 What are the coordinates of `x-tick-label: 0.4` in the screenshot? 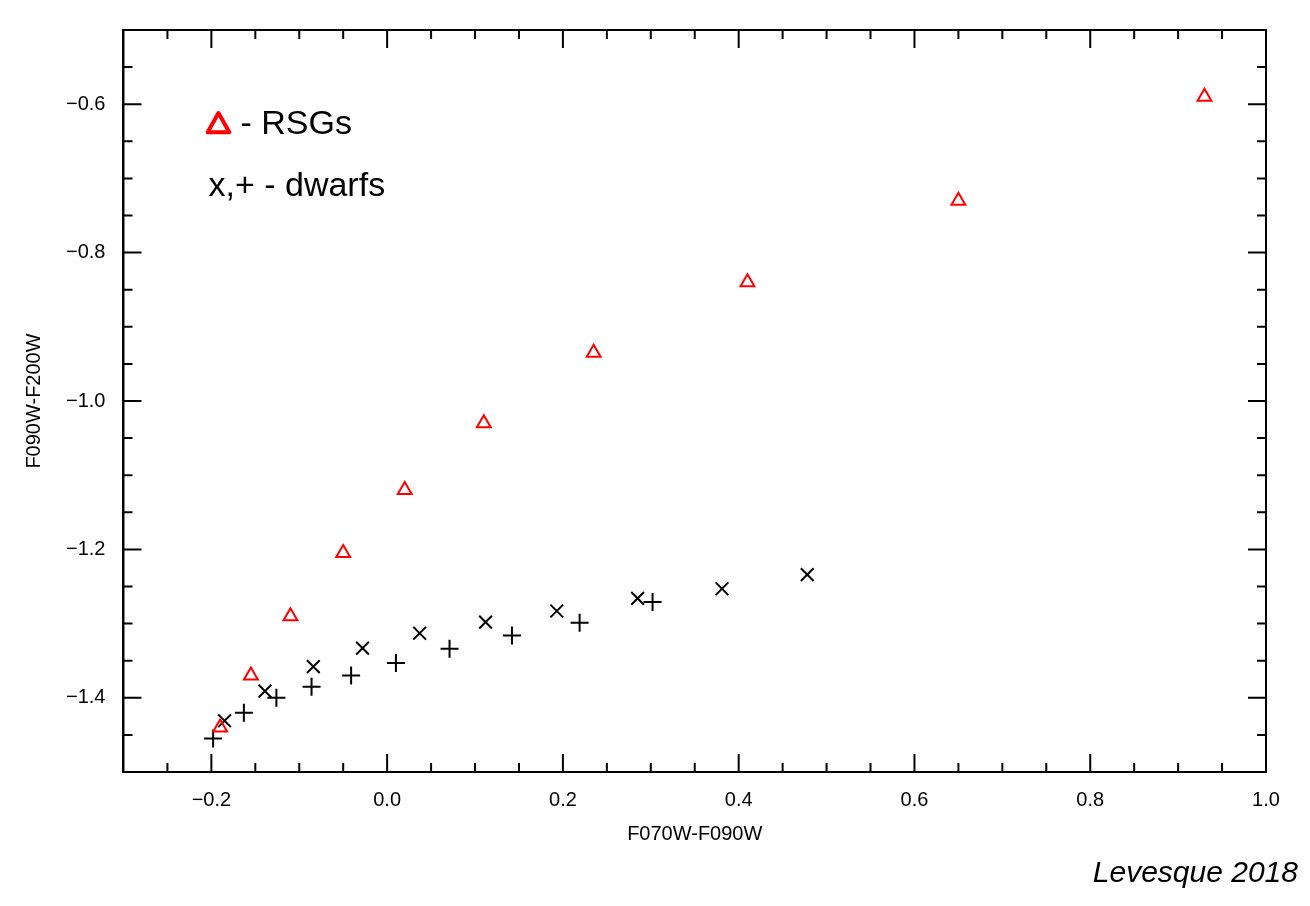 It's located at (738, 798).